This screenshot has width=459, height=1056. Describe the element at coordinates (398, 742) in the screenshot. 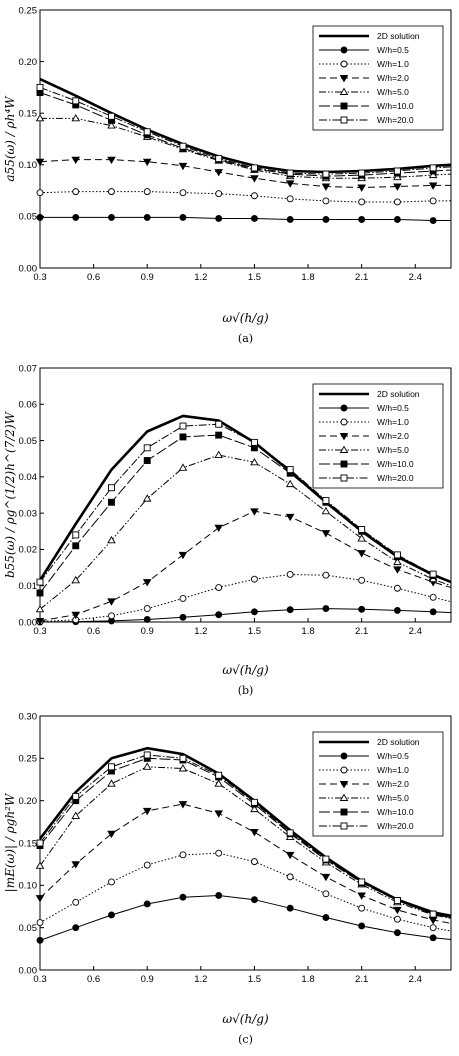

I see `legend-label: 2D solution` at that location.